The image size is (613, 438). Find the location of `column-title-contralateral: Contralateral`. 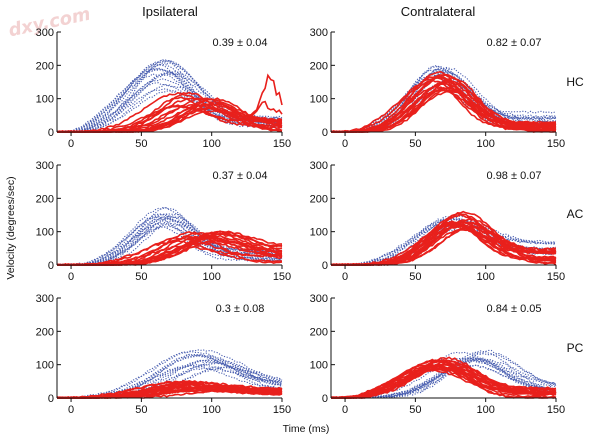

column-title-contralateral: Contralateral is located at coordinates (438, 11).